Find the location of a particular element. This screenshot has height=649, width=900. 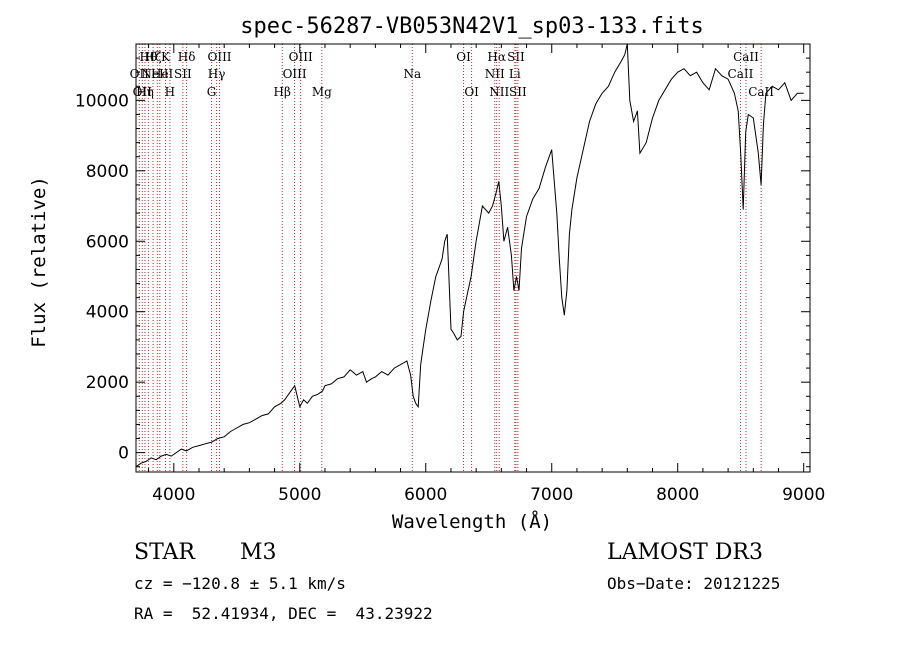

y-tick-label-1: 2000 is located at coordinates (107, 383).